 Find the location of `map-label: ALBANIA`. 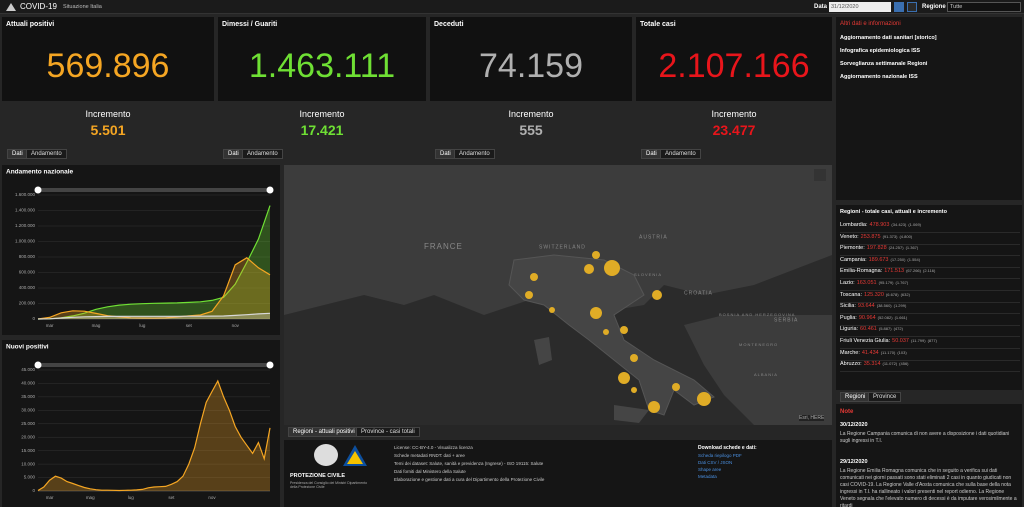

map-label: ALBANIA is located at coordinates (766, 374).